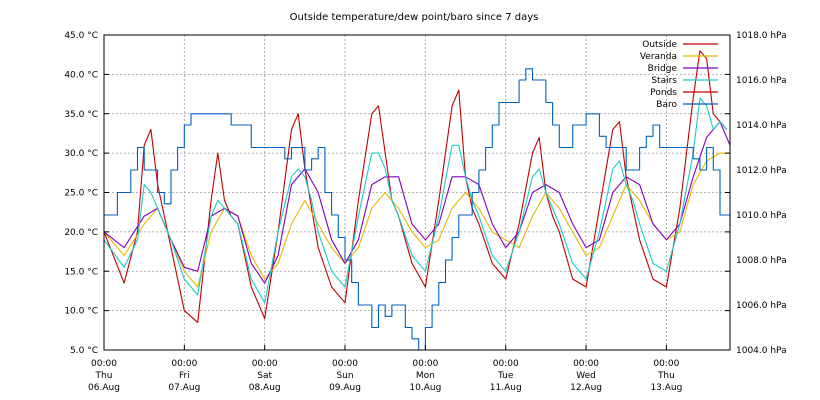  I want to click on x-tick-label: 07.Aug, so click(184, 388).